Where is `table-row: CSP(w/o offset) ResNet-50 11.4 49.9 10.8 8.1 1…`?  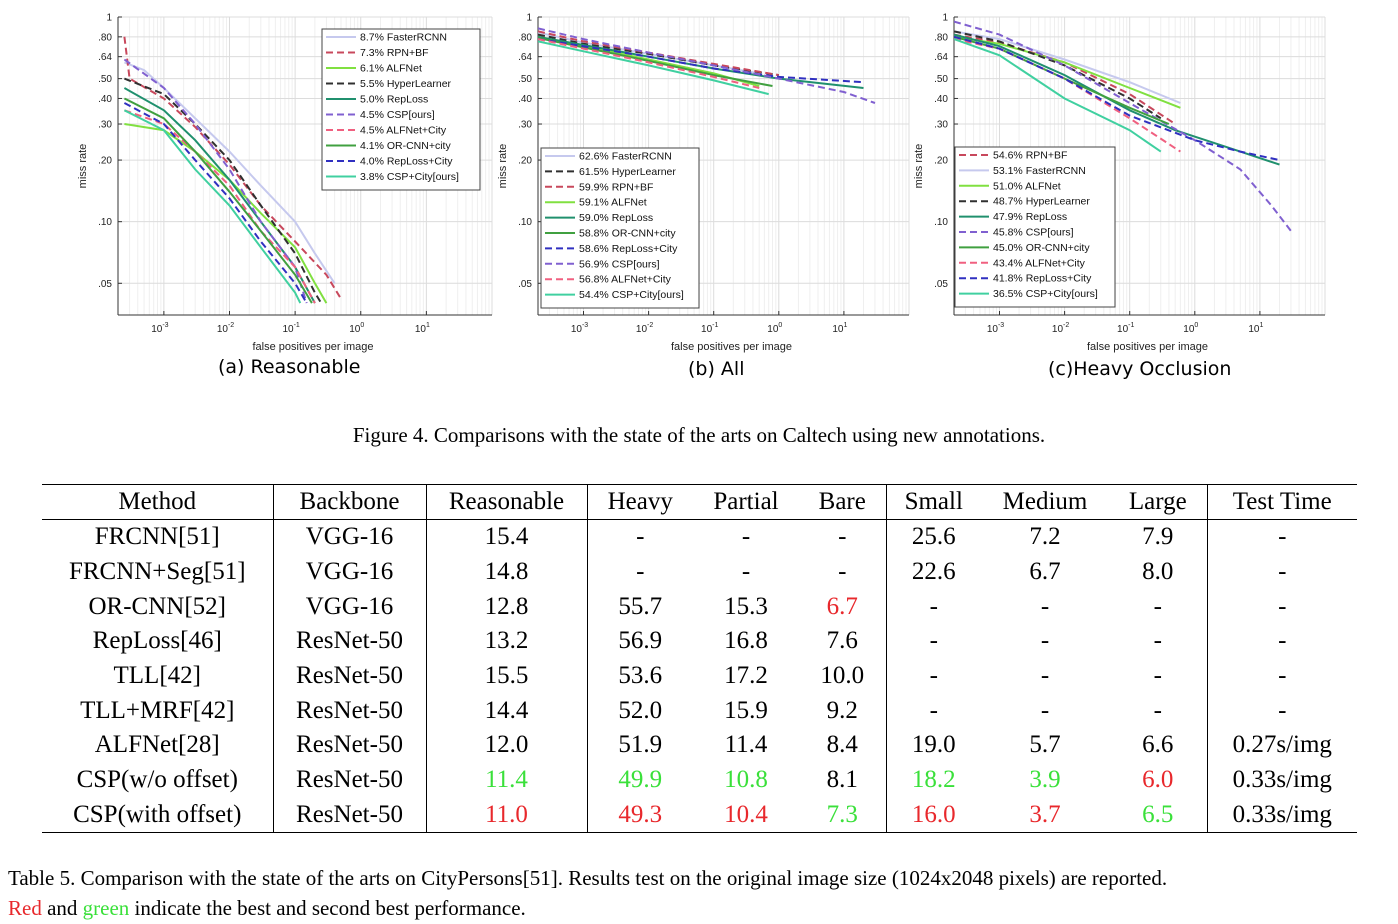 table-row: CSP(w/o offset) ResNet-50 11.4 49.9 10.8 8.1 1… is located at coordinates (699, 780).